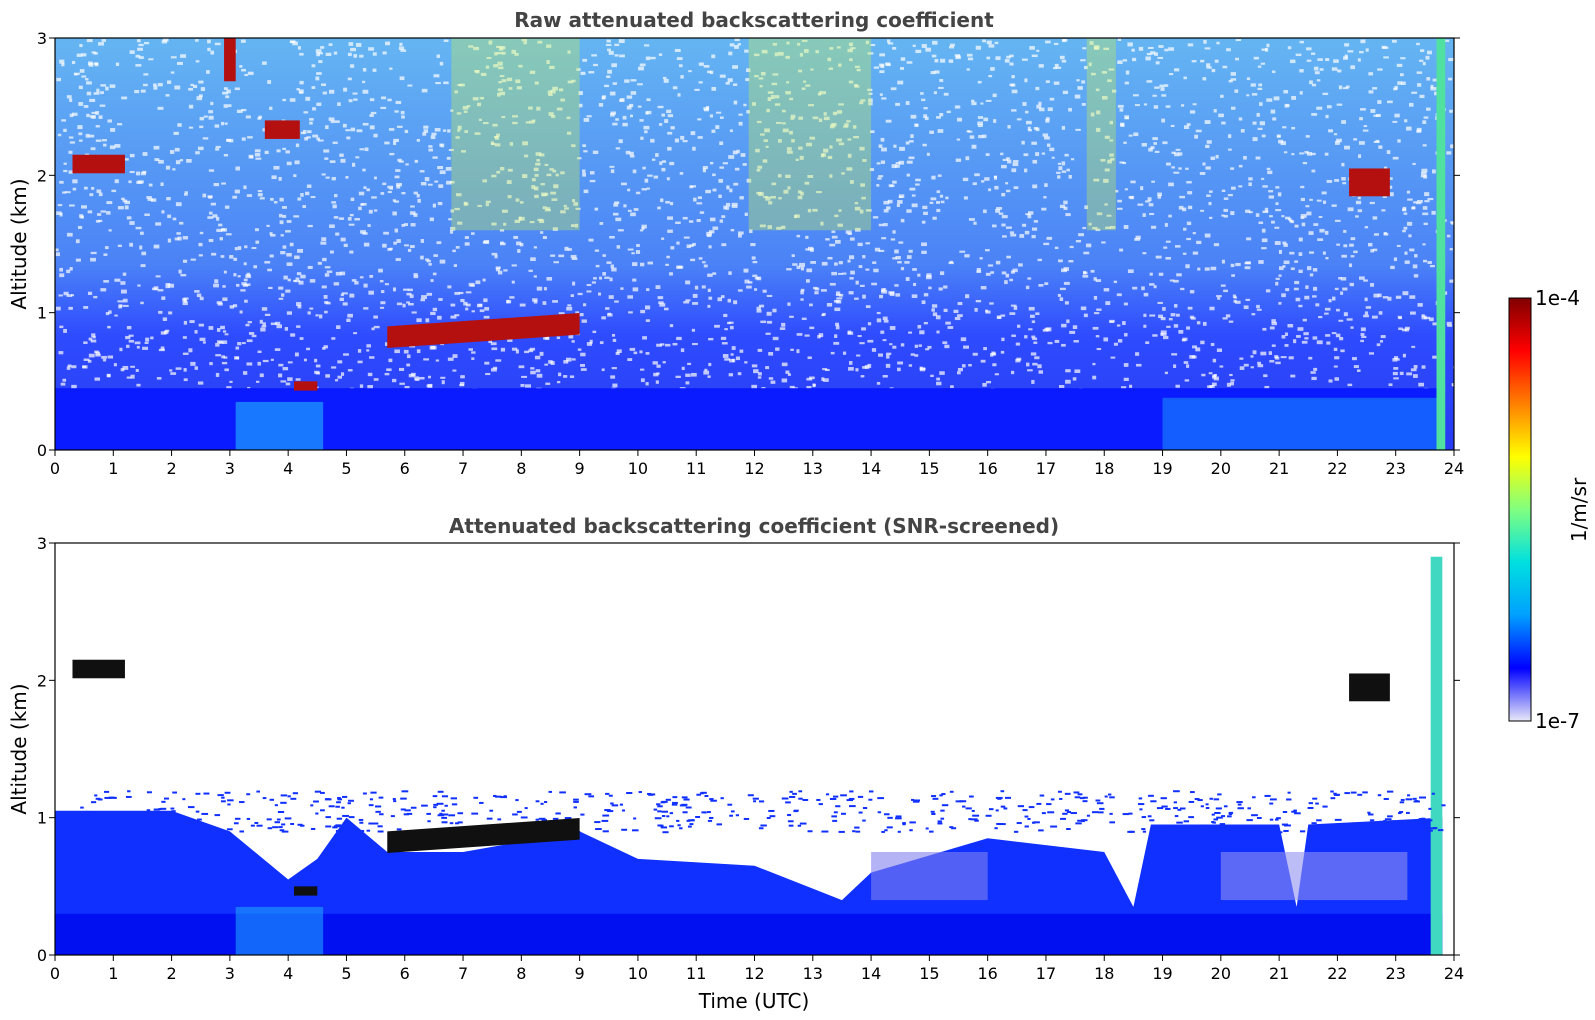 The height and width of the screenshot is (1020, 1595). What do you see at coordinates (754, 1001) in the screenshot?
I see `x-axis-label: Time (UTC)` at bounding box center [754, 1001].